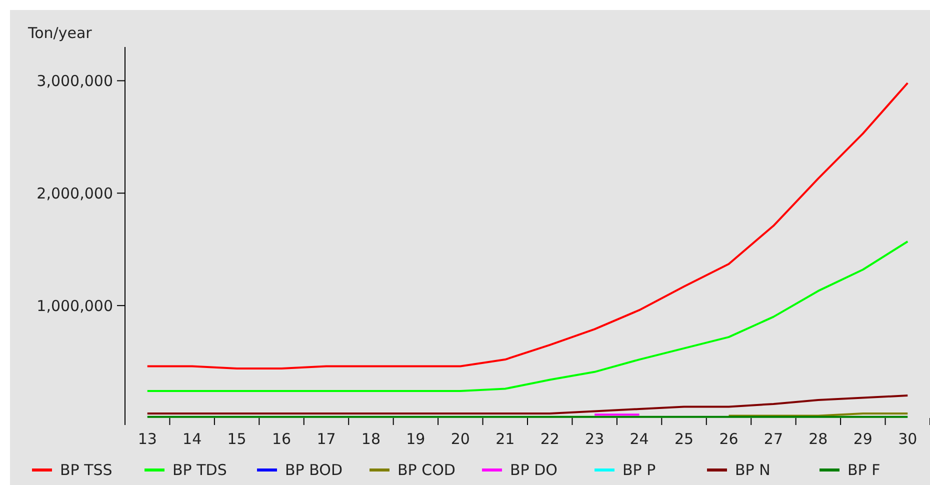 The width and height of the screenshot is (930, 485). What do you see at coordinates (774, 439) in the screenshot?
I see `x-tick-label: 27` at bounding box center [774, 439].